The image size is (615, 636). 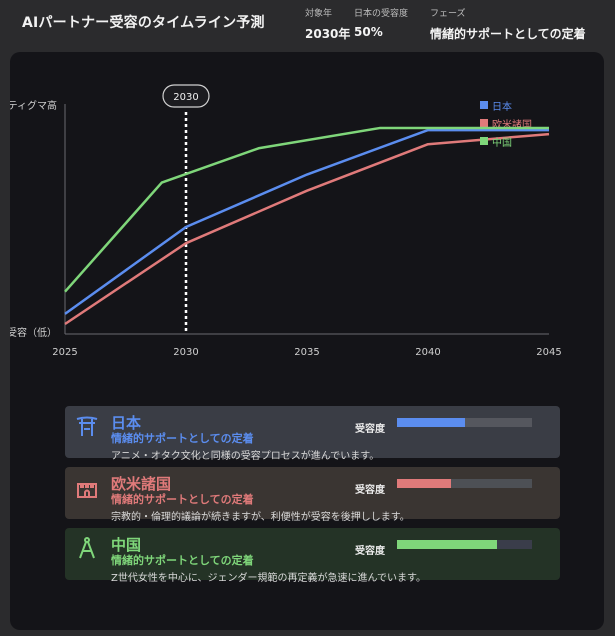 What do you see at coordinates (143, 23) in the screenshot?
I see `page-title: AIパートナー受容のタイムライン予測` at bounding box center [143, 23].